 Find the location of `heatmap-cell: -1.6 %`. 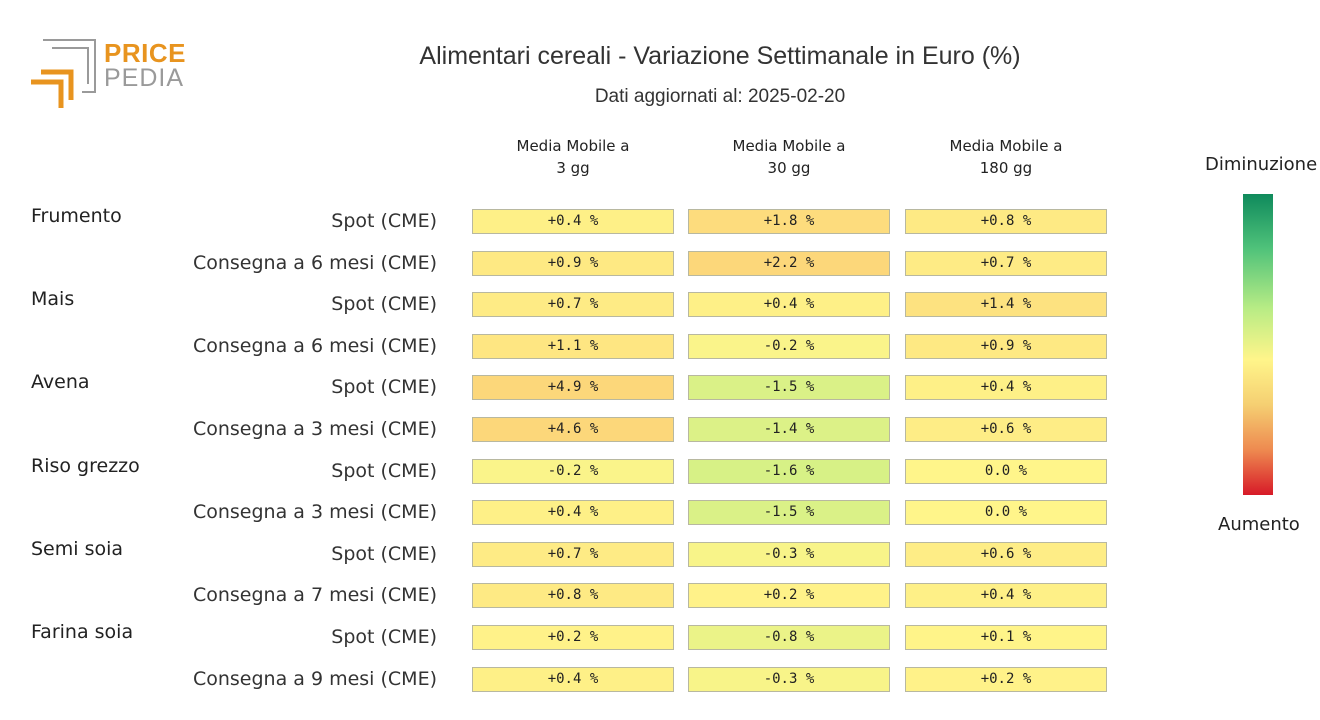

heatmap-cell: -1.6 % is located at coordinates (789, 471).